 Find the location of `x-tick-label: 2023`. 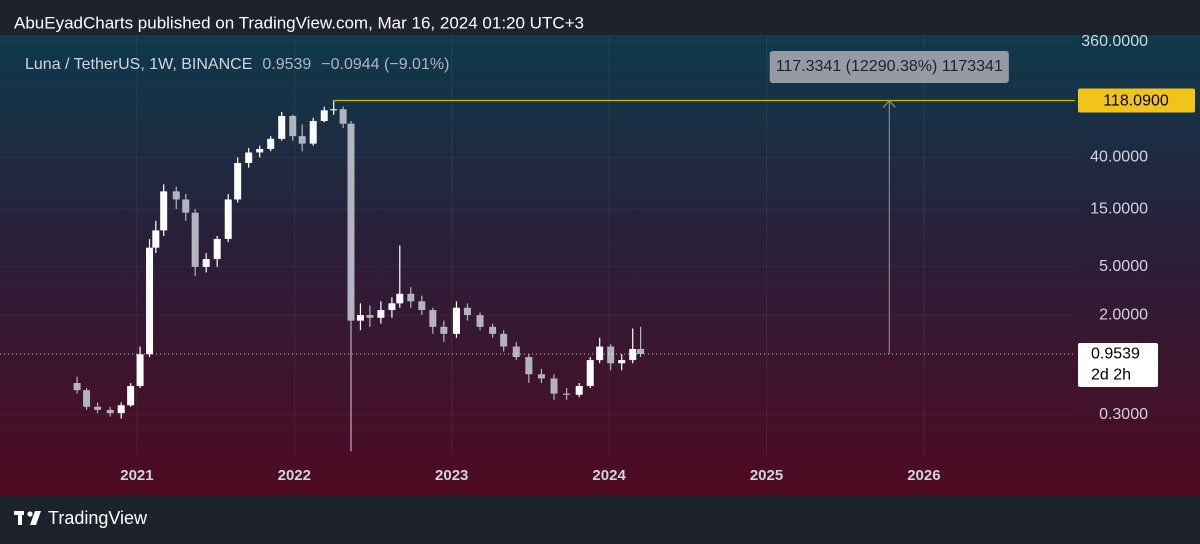

x-tick-label: 2023 is located at coordinates (451, 475).